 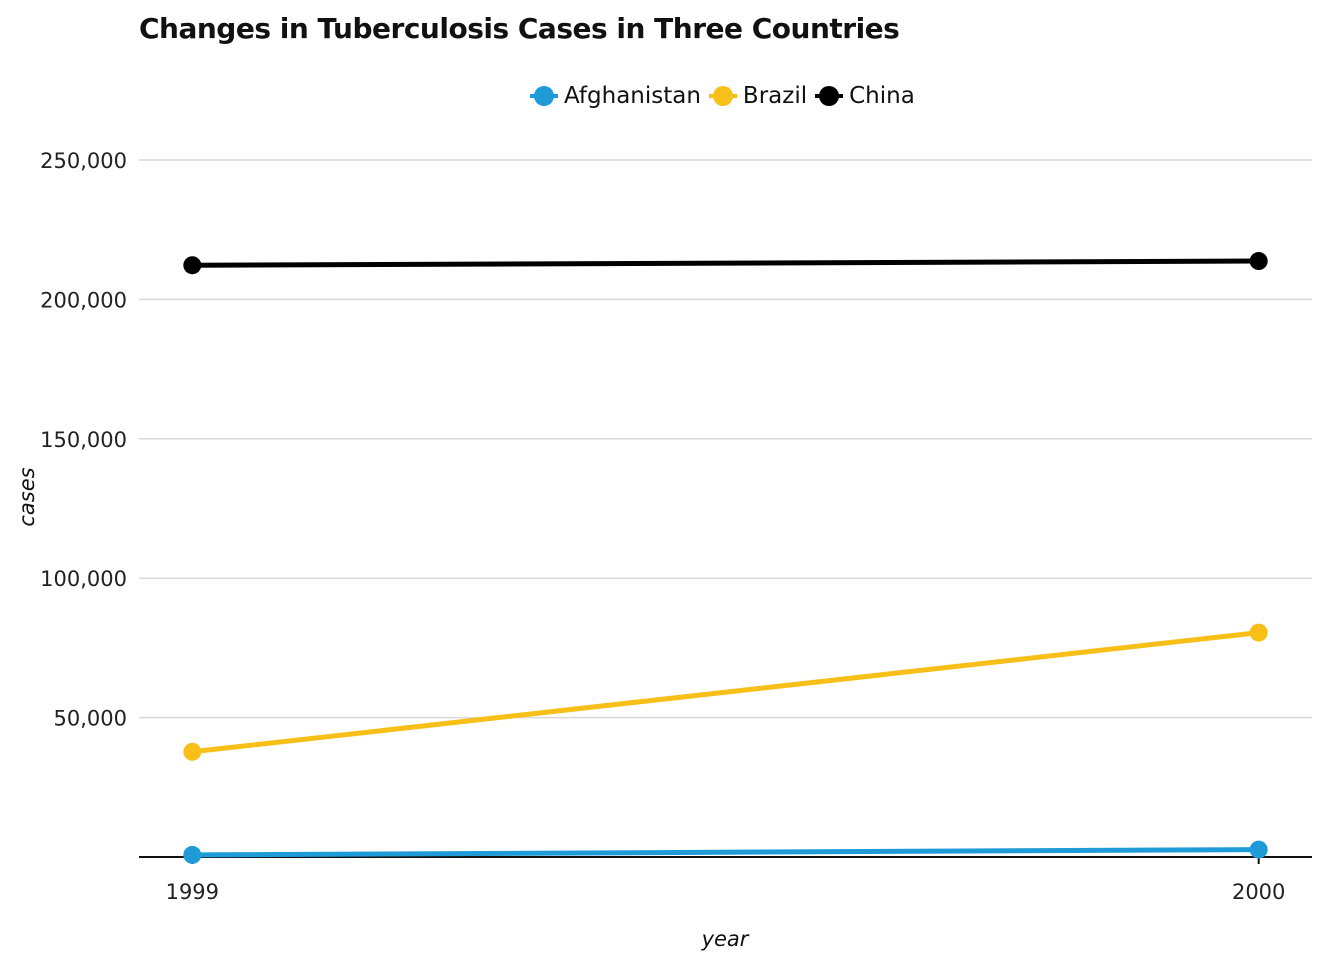 I want to click on legend-item-brazil: Brazil, so click(x=758, y=96).